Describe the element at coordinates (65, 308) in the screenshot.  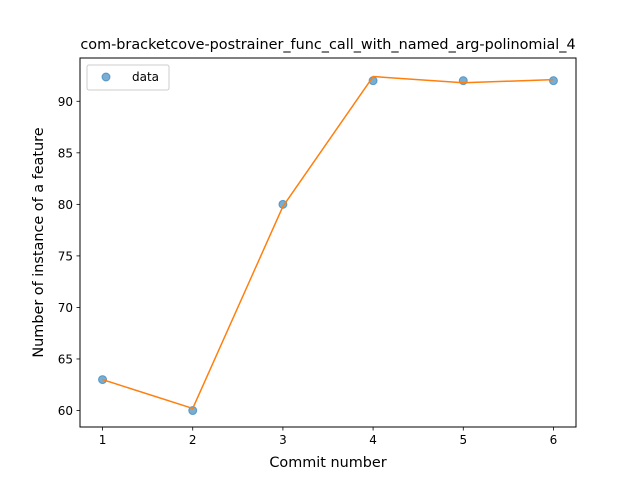
I see `y-tick-label: 70` at that location.